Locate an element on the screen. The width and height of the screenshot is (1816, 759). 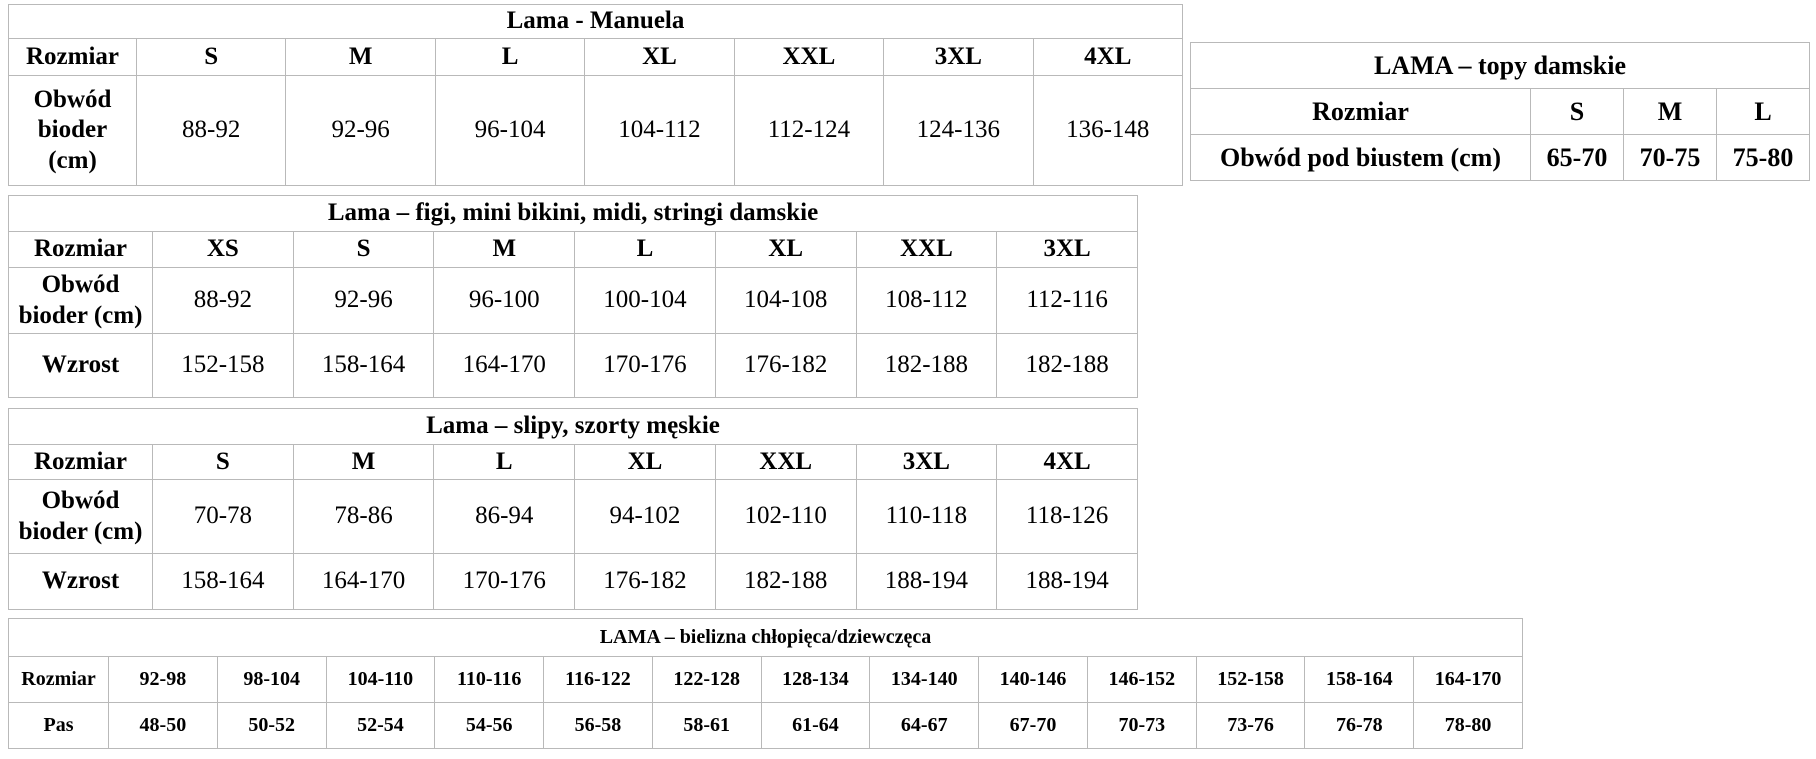
row-label: Pas is located at coordinates (58, 725).